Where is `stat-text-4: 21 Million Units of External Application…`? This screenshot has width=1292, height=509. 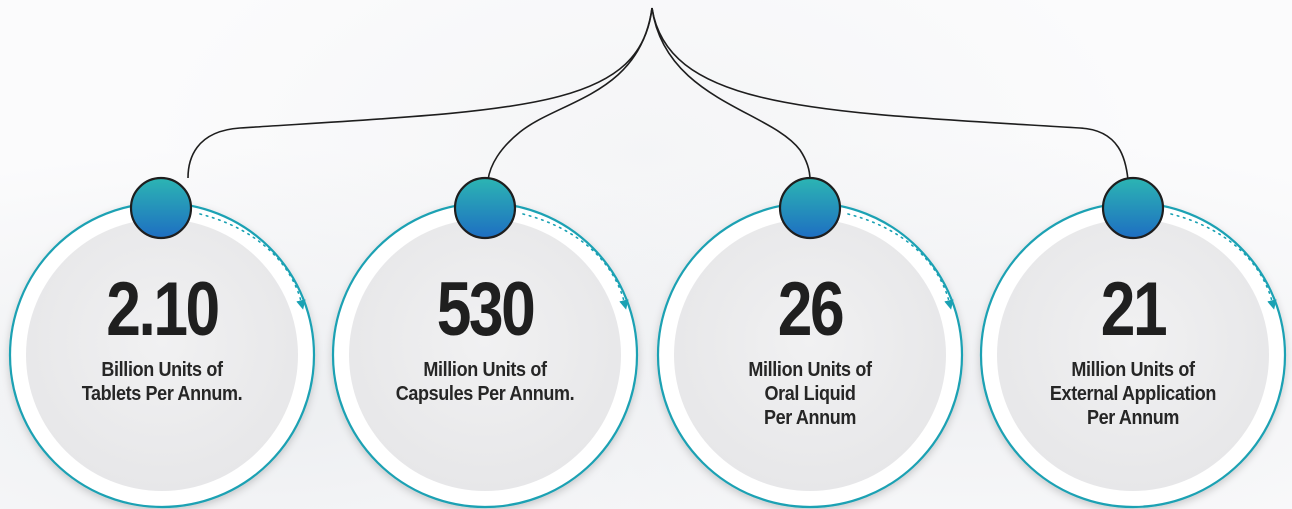 stat-text-4: 21 Million Units of External Application… is located at coordinates (1133, 351).